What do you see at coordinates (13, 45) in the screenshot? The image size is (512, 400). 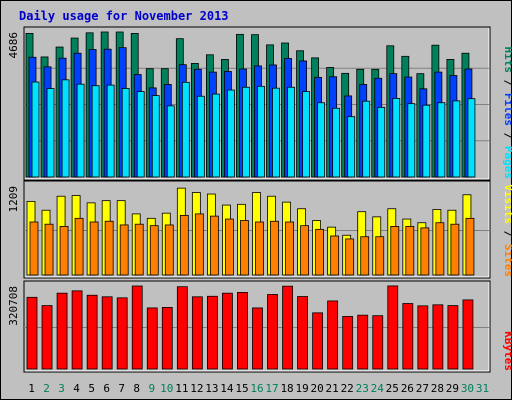 I see `y-max-label: 4686` at bounding box center [13, 45].